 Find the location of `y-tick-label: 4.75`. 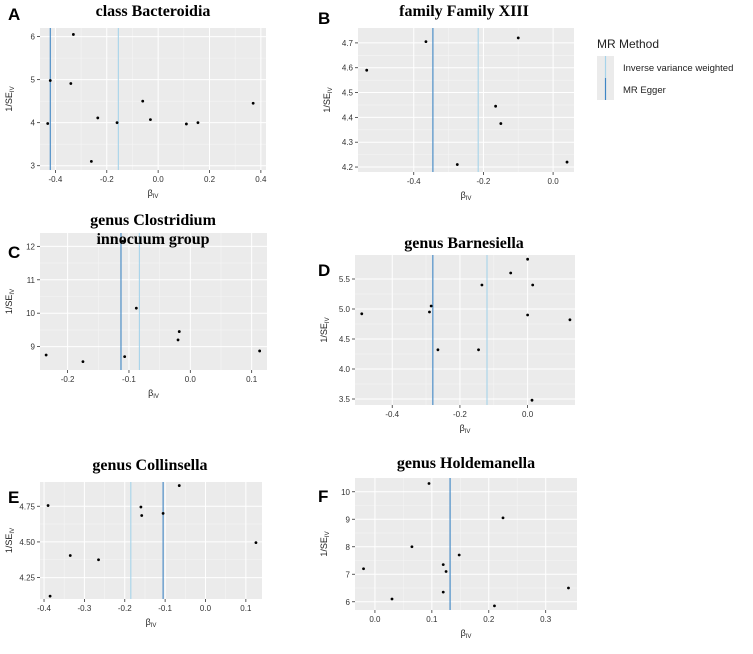

y-tick-label: 4.75 is located at coordinates (27, 506).